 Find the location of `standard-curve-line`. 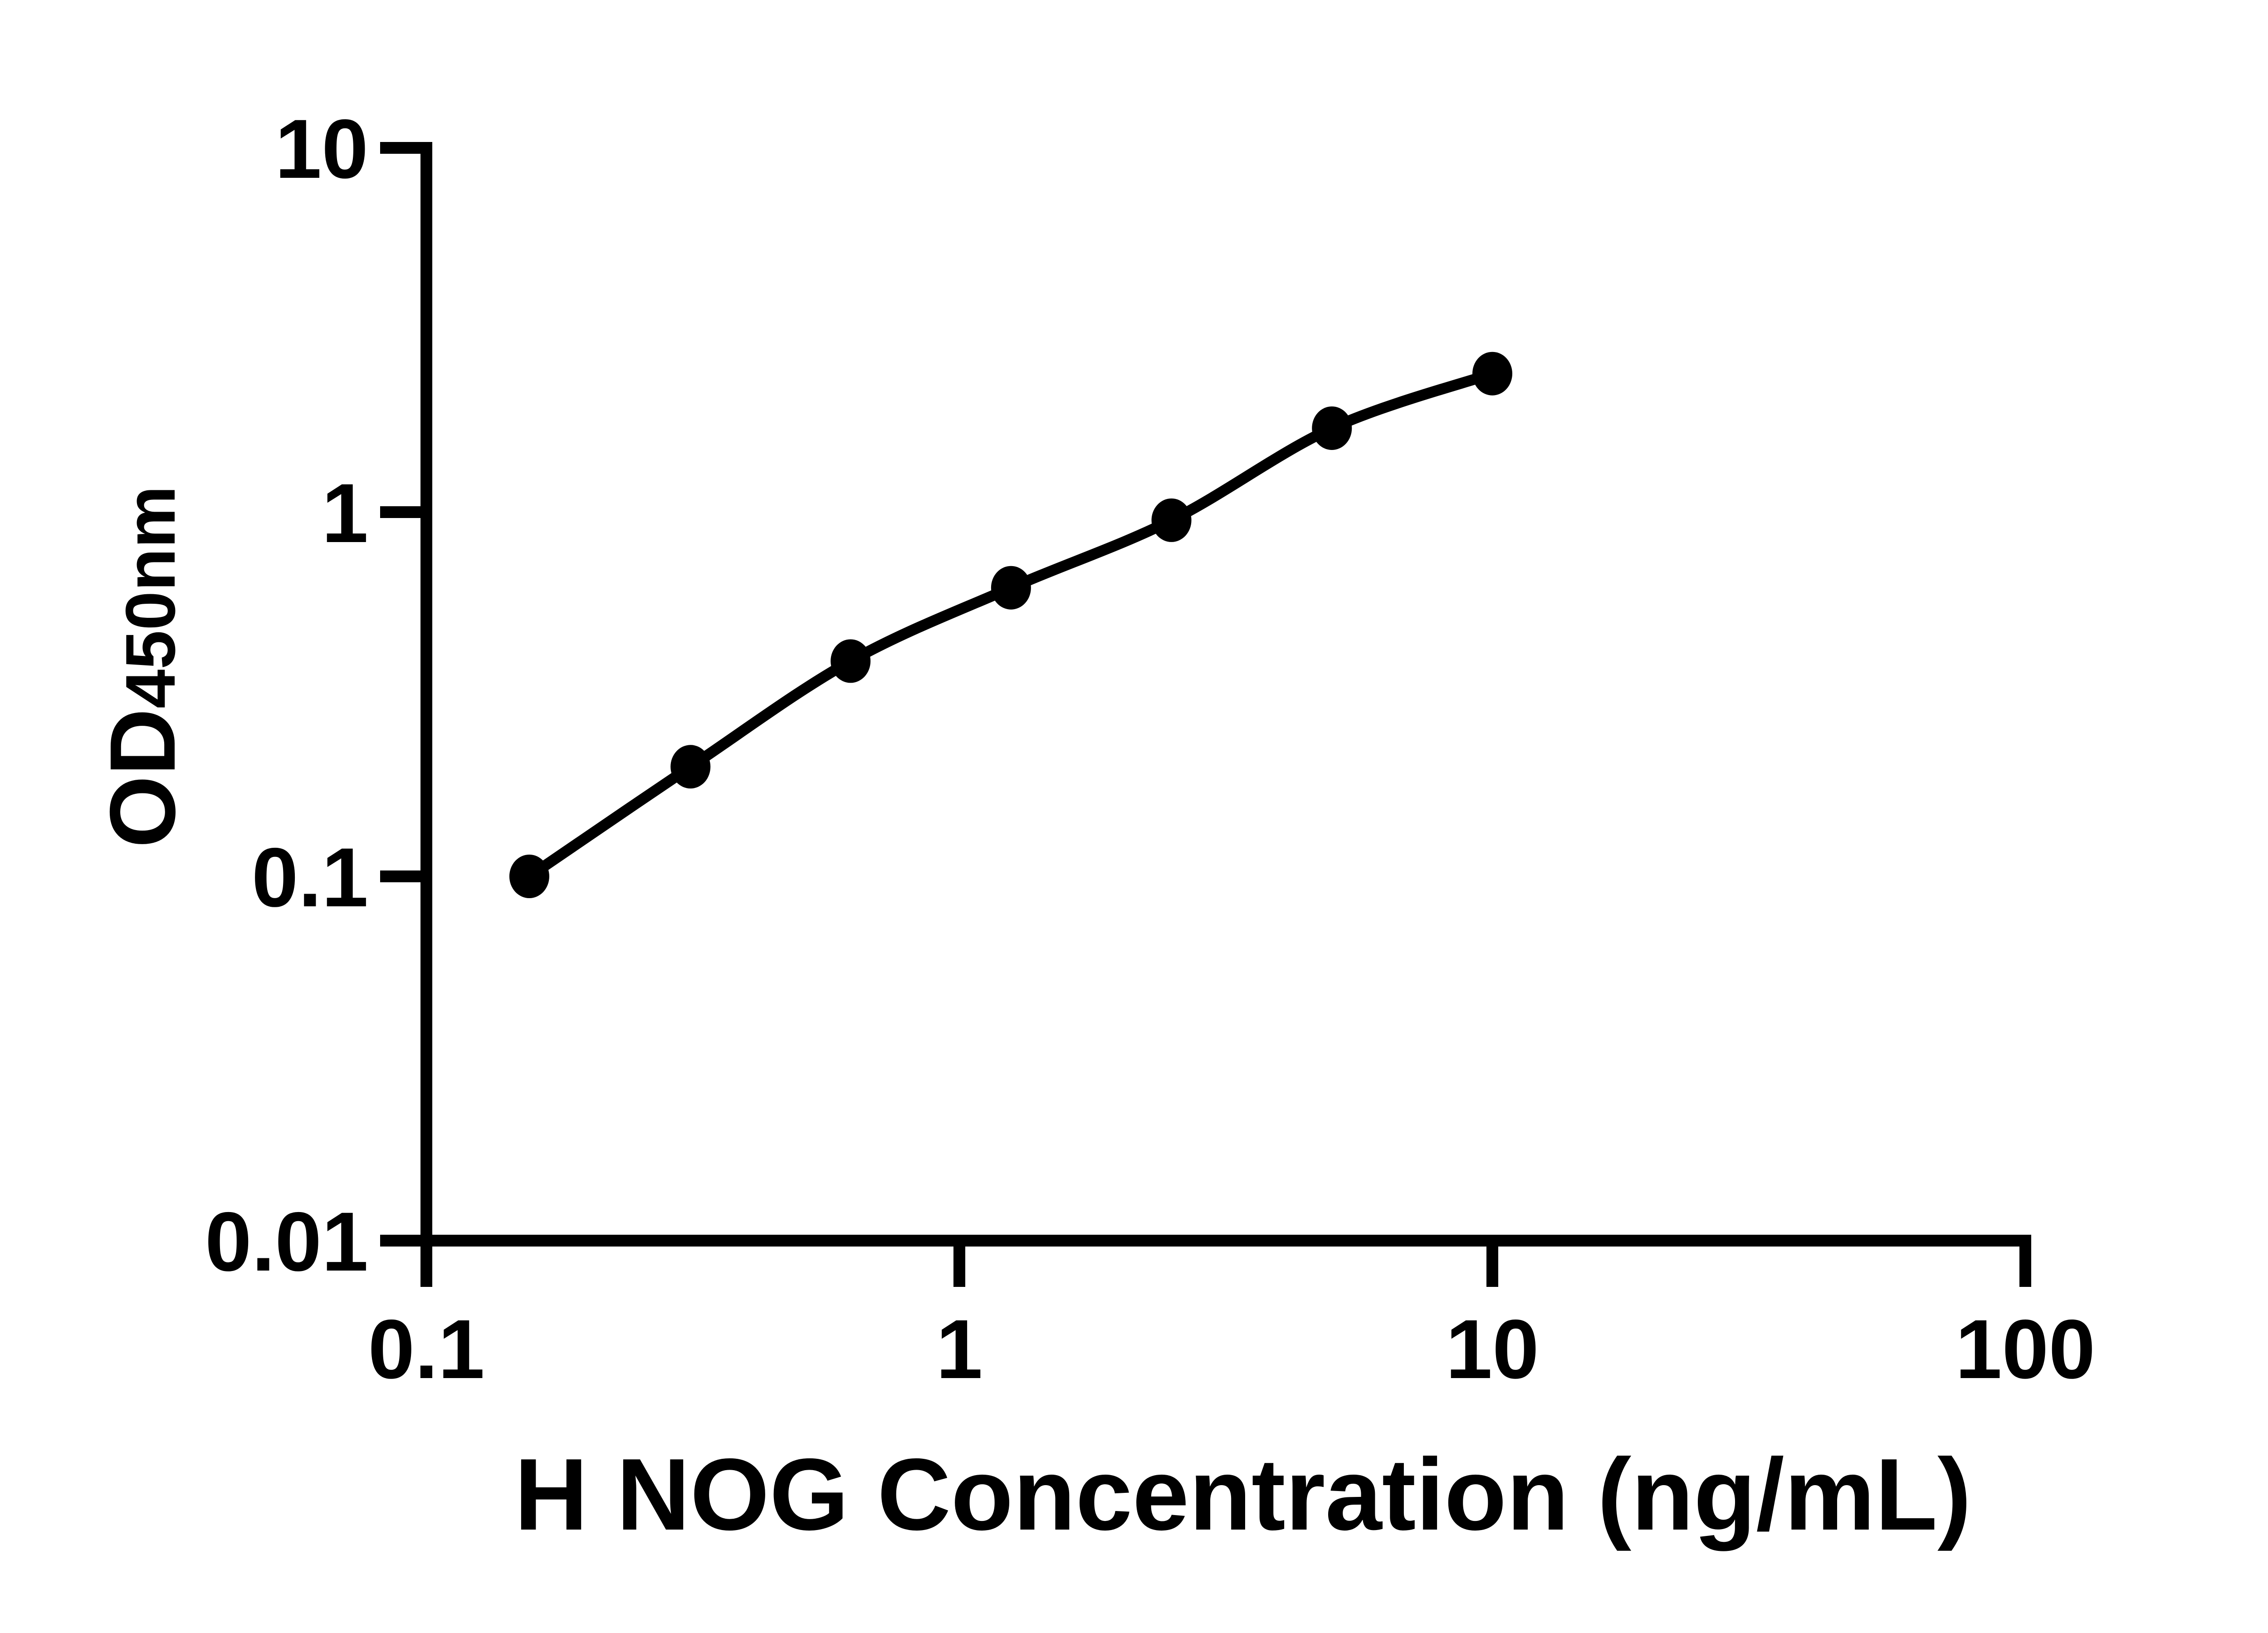

standard-curve-line is located at coordinates (1011, 625).